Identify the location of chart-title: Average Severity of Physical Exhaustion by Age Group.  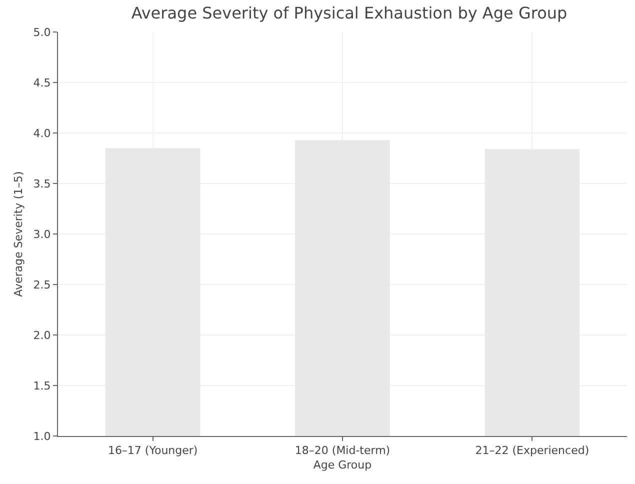
(349, 12).